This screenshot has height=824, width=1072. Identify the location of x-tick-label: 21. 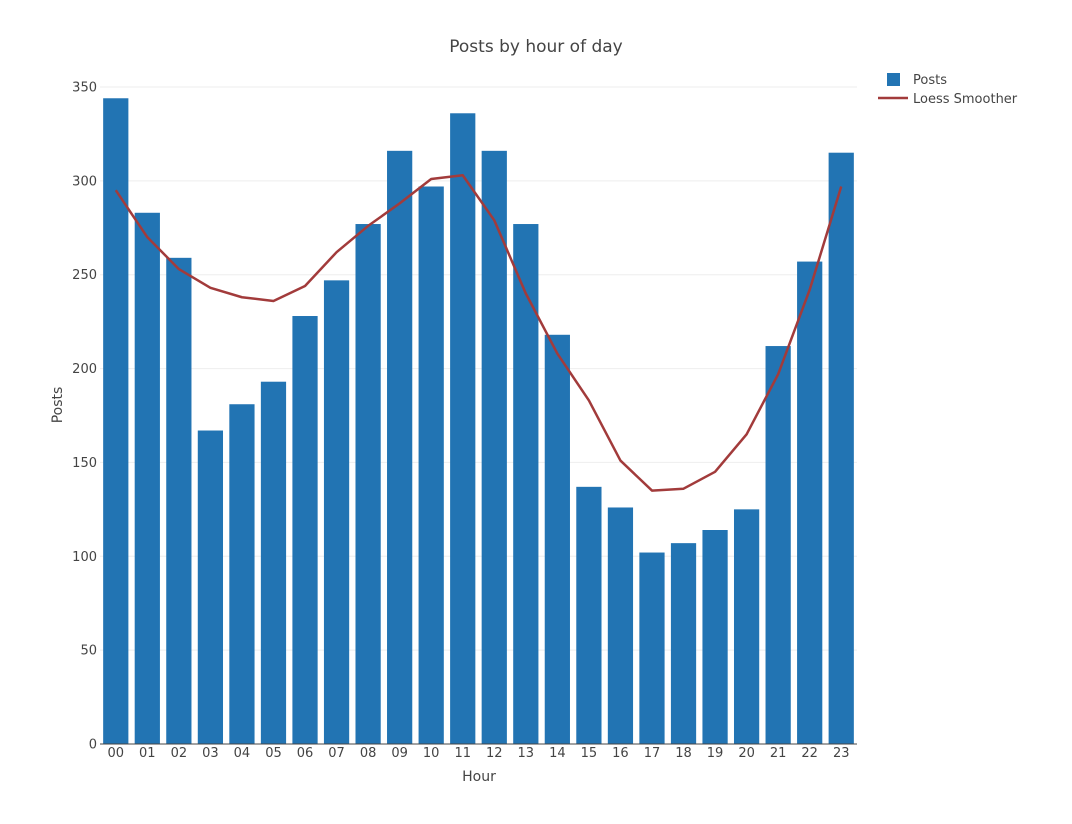
(778, 753).